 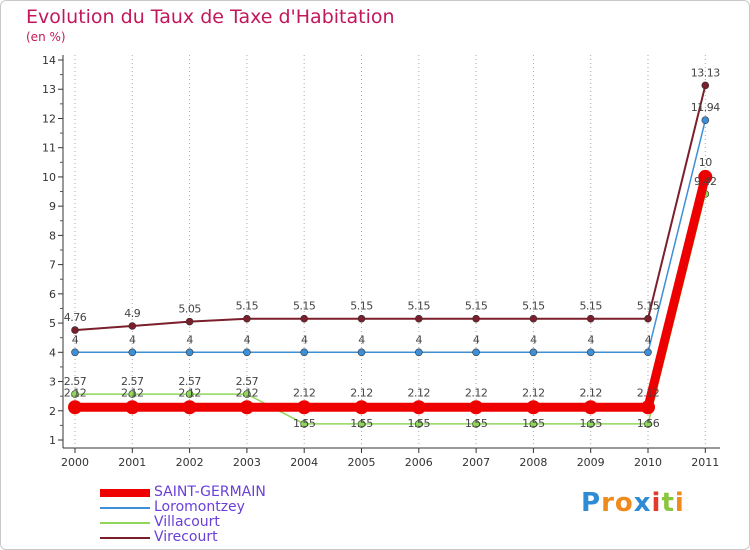 I want to click on y-tick-label: 6, so click(x=52, y=294).